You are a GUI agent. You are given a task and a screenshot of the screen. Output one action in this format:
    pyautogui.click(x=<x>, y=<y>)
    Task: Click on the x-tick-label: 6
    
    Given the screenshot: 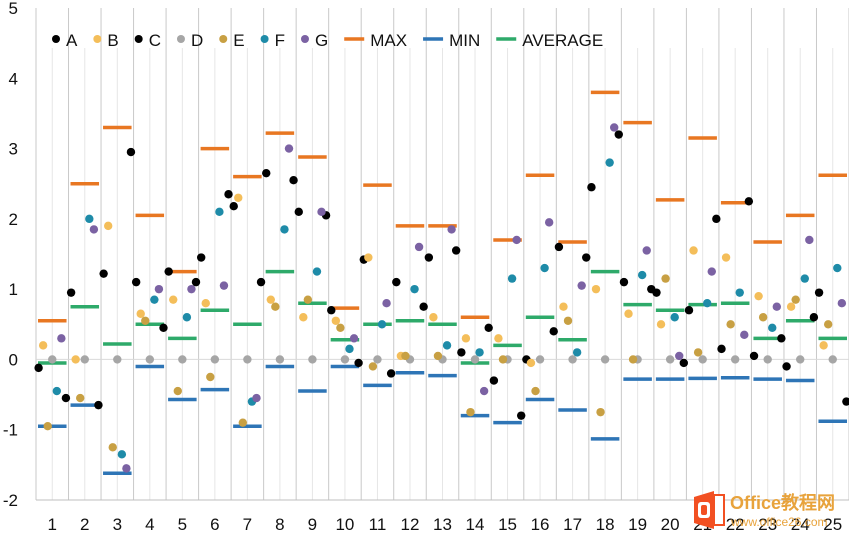 What is the action you would take?
    pyautogui.click(x=214, y=524)
    